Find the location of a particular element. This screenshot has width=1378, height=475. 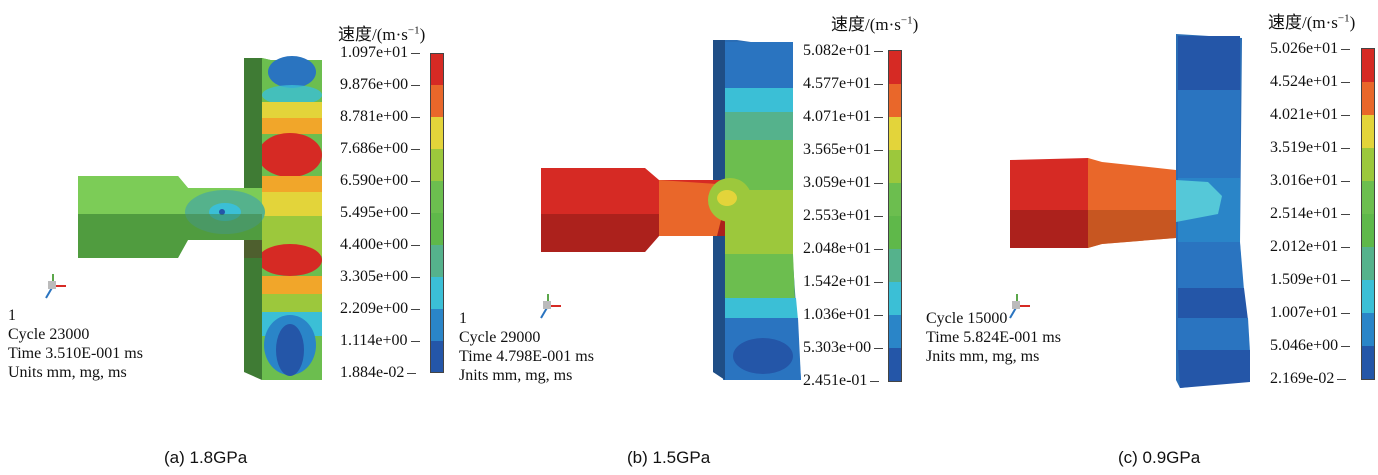

legend-tick: 8.781e+00 is located at coordinates (380, 116).